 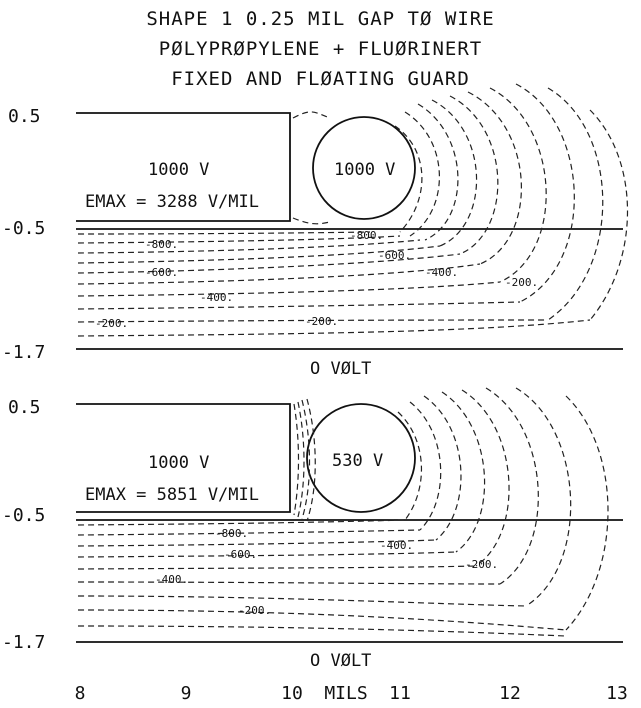 I want to click on bottom-wire, so click(x=361, y=458).